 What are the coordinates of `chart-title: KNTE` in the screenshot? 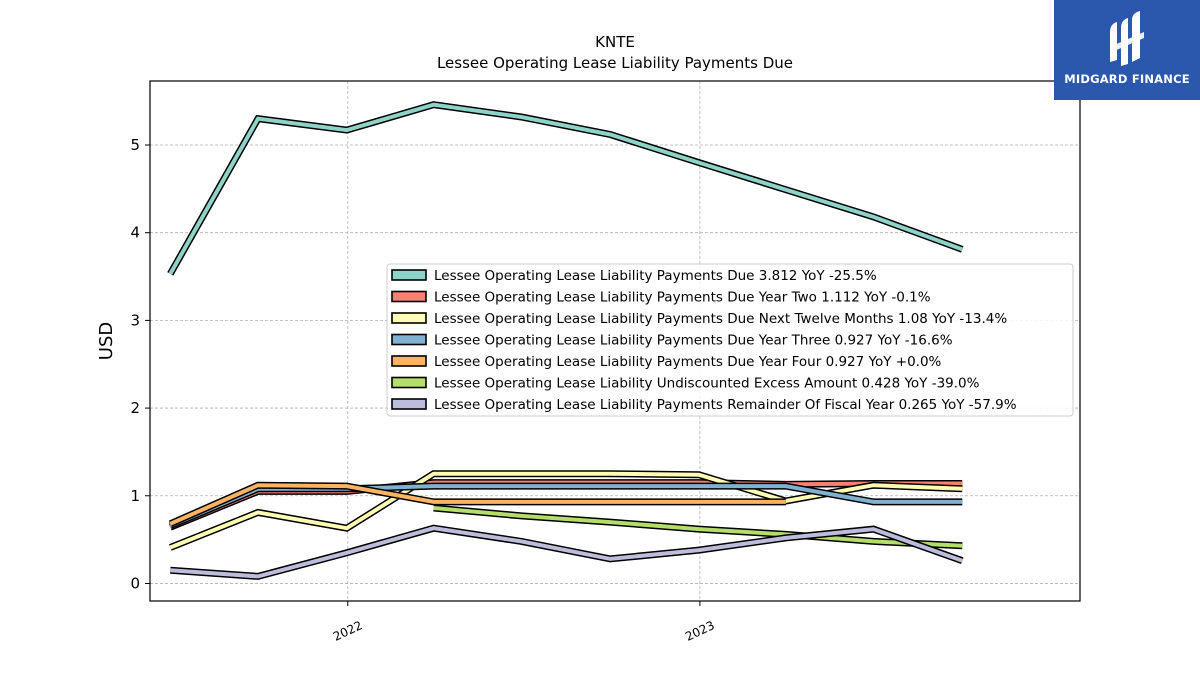 It's located at (615, 42).